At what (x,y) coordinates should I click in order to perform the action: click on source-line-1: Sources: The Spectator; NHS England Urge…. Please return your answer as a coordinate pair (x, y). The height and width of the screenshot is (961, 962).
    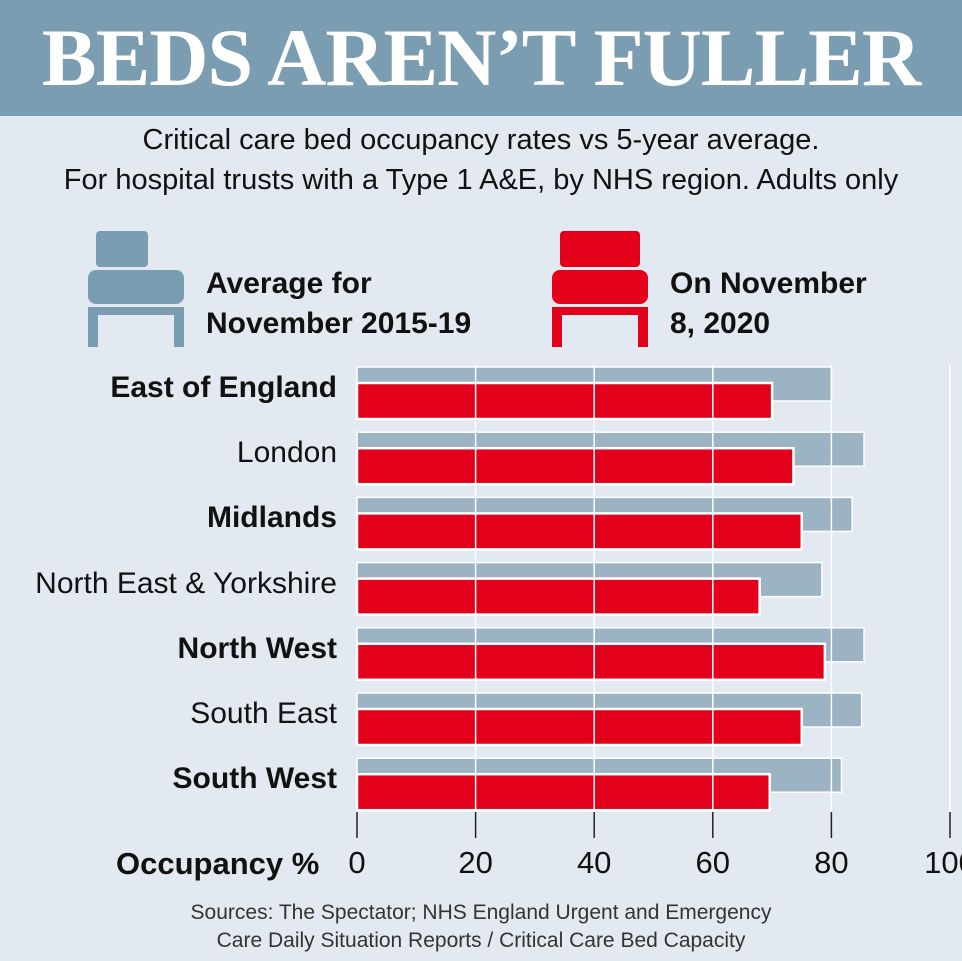
    Looking at the image, I should click on (481, 912).